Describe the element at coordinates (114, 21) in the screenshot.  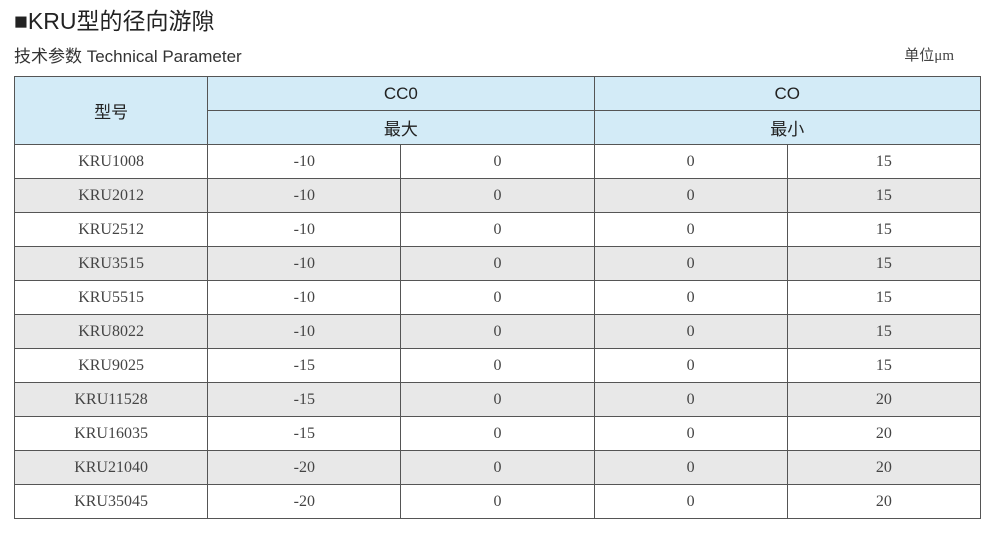
I see `page-title: ■KRU型的径向游隙` at that location.